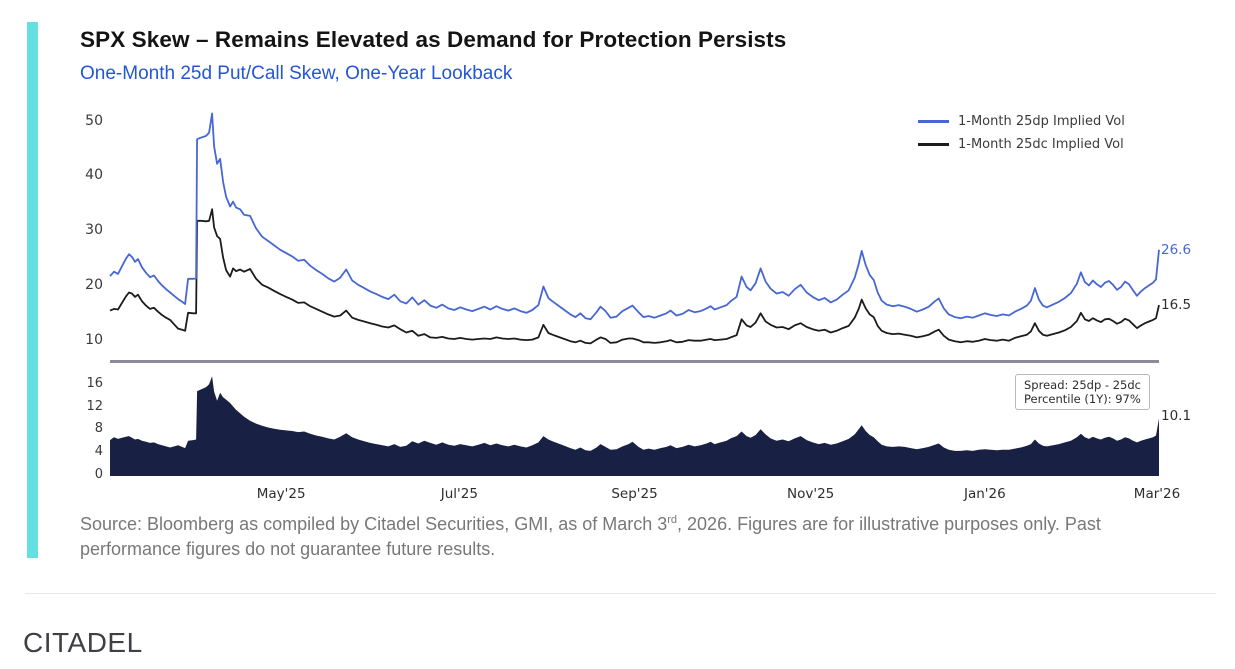 The image size is (1235, 669). Describe the element at coordinates (94, 383) in the screenshot. I see `spread-y-tick-16: 16` at that location.